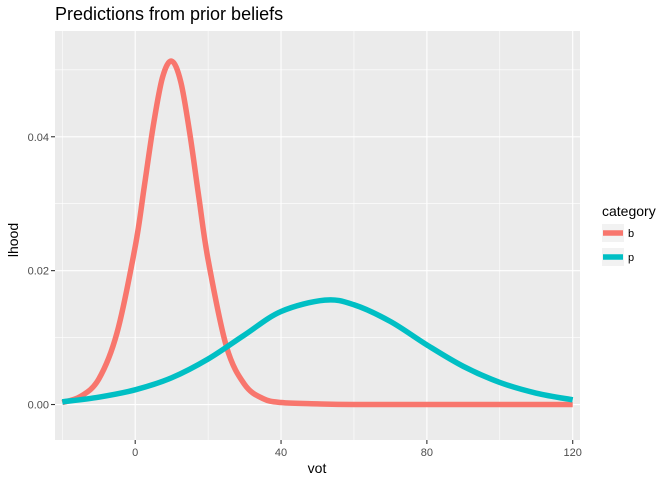 The image size is (672, 480). I want to click on x-tick-label: 0, so click(135, 453).